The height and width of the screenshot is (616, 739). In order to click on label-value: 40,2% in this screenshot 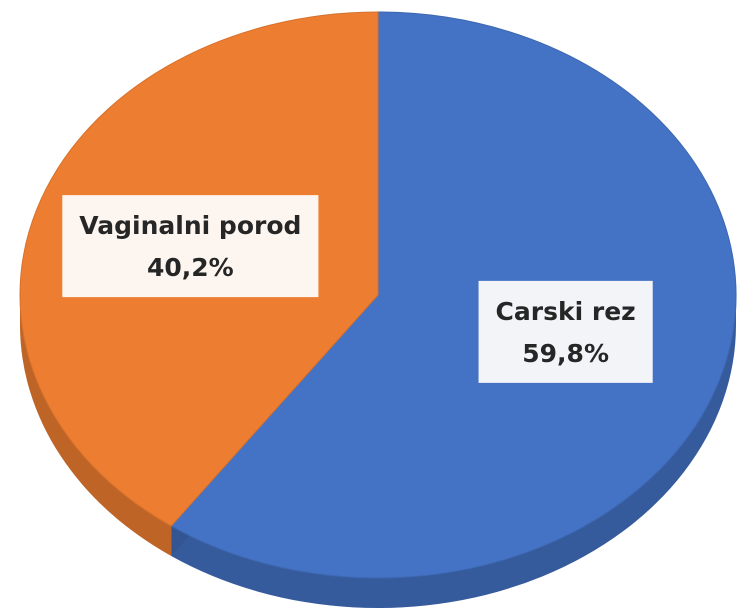, I will do `click(190, 267)`.